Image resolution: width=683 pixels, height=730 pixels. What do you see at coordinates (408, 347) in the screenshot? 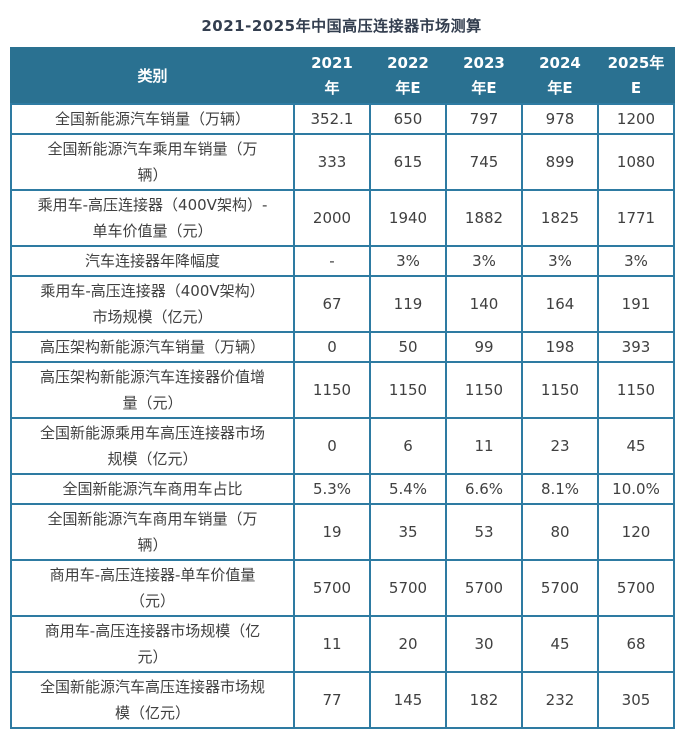
I see `value-cell: 50` at bounding box center [408, 347].